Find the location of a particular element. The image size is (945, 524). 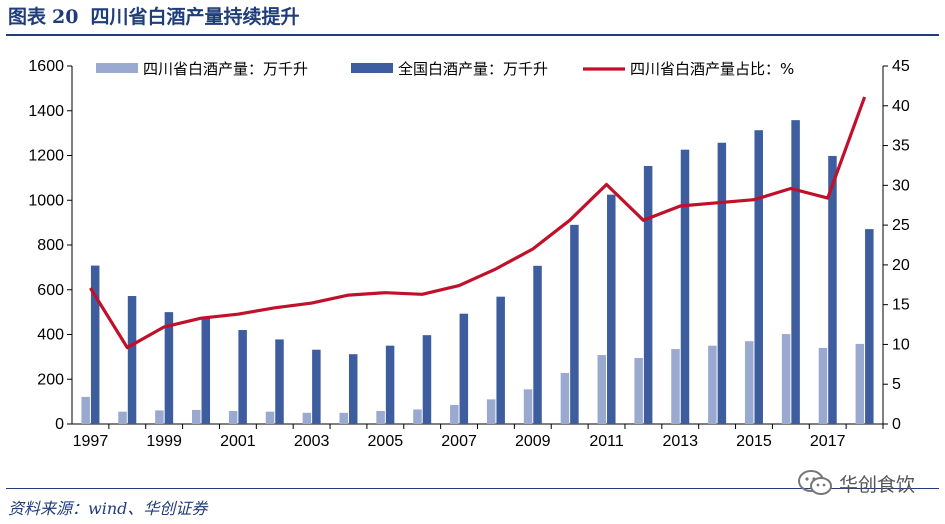

x-axis-tick-label: 2005 is located at coordinates (386, 441).